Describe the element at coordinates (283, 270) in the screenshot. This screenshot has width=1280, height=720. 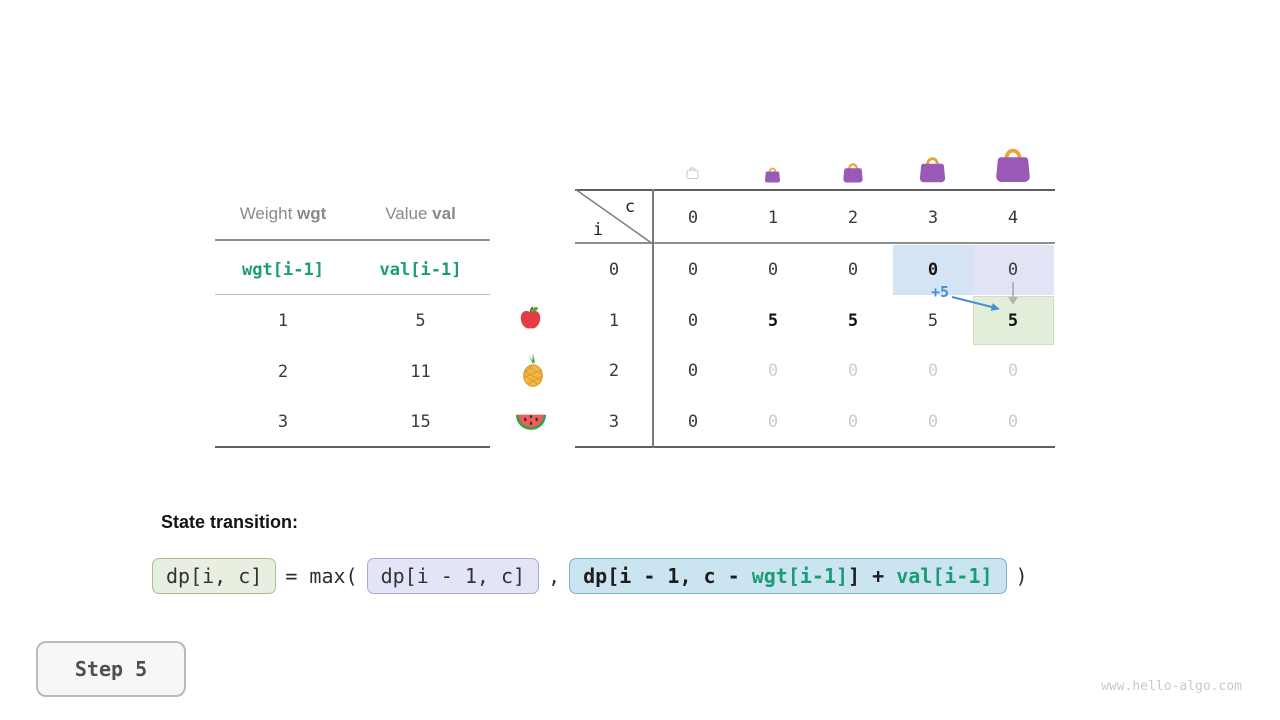
I see `items-weight-subheader: wgt[i-1]` at that location.